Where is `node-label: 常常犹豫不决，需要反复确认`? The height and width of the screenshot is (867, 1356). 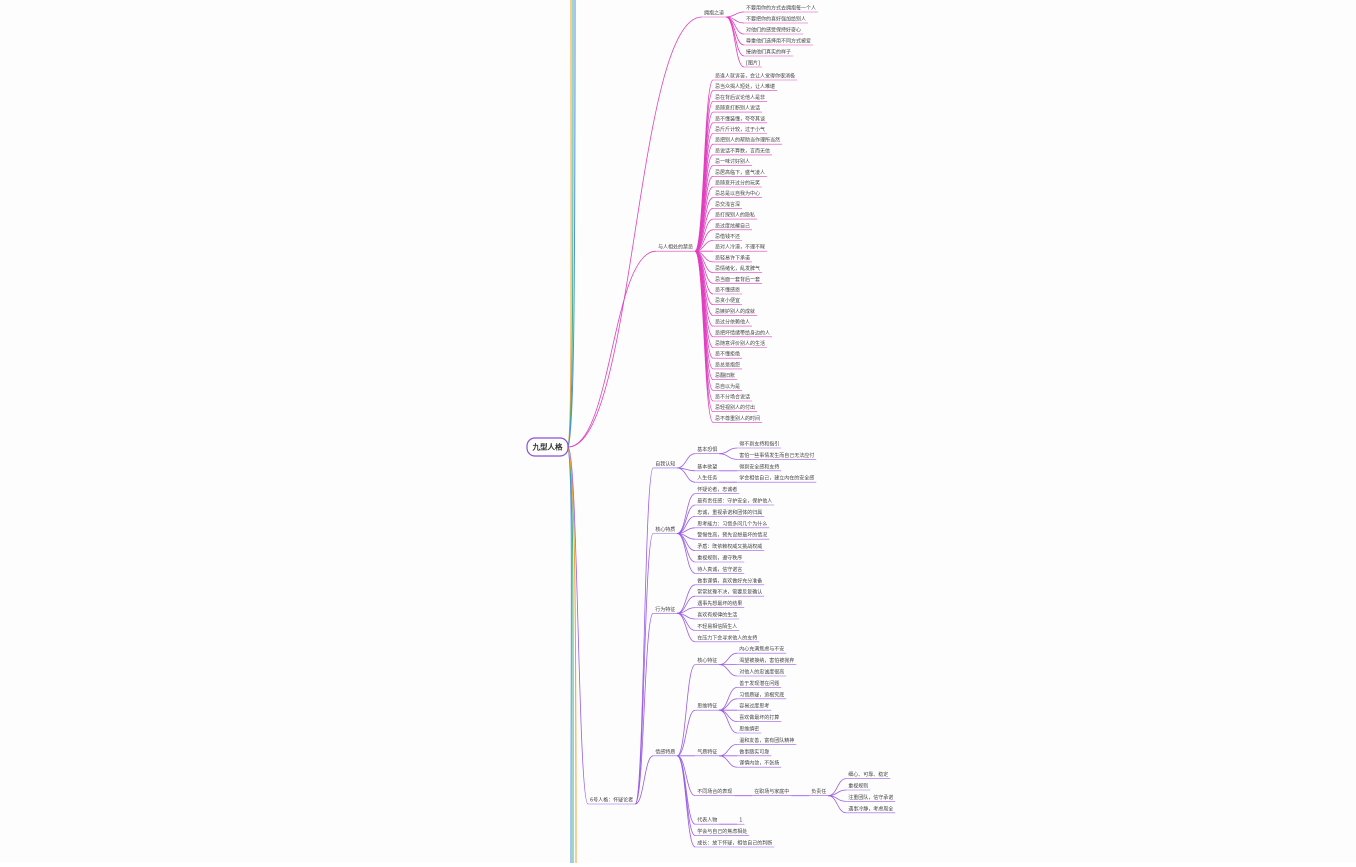
node-label: 常常犹豫不决，需要反复确认 is located at coordinates (729, 592).